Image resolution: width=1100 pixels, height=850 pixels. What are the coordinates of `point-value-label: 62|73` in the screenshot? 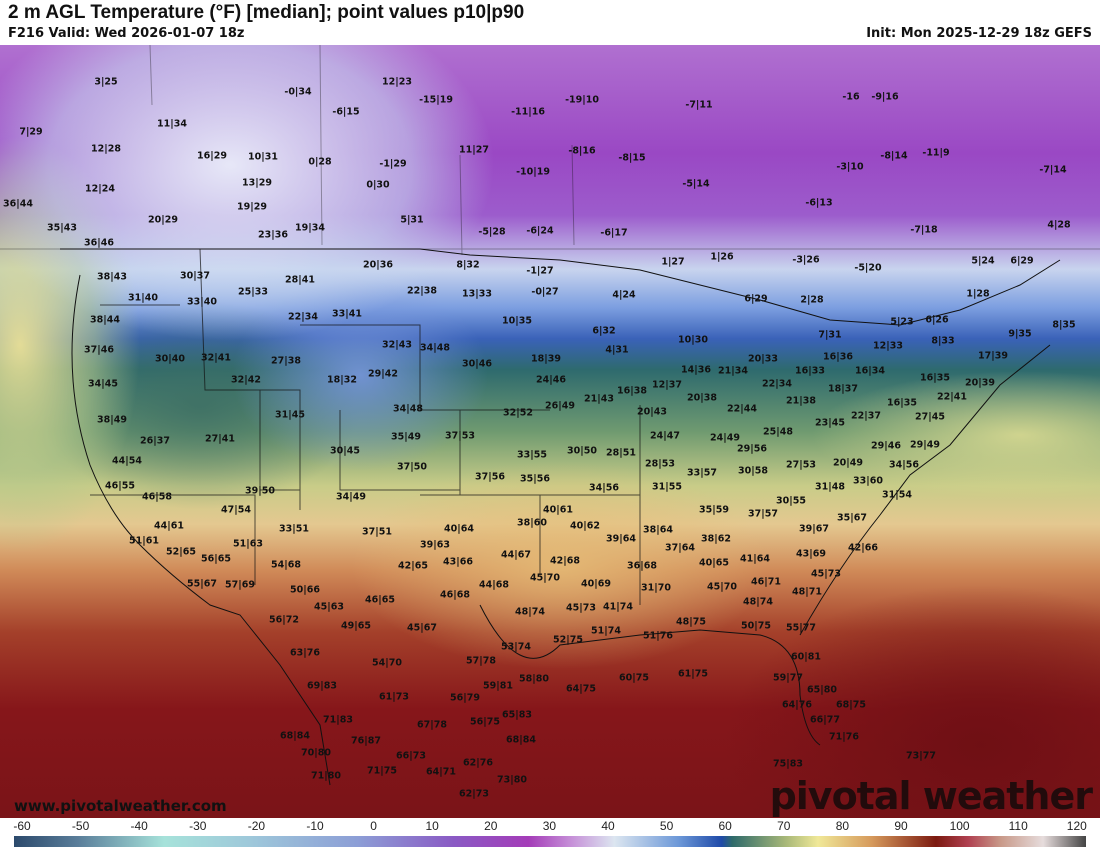 It's located at (474, 794).